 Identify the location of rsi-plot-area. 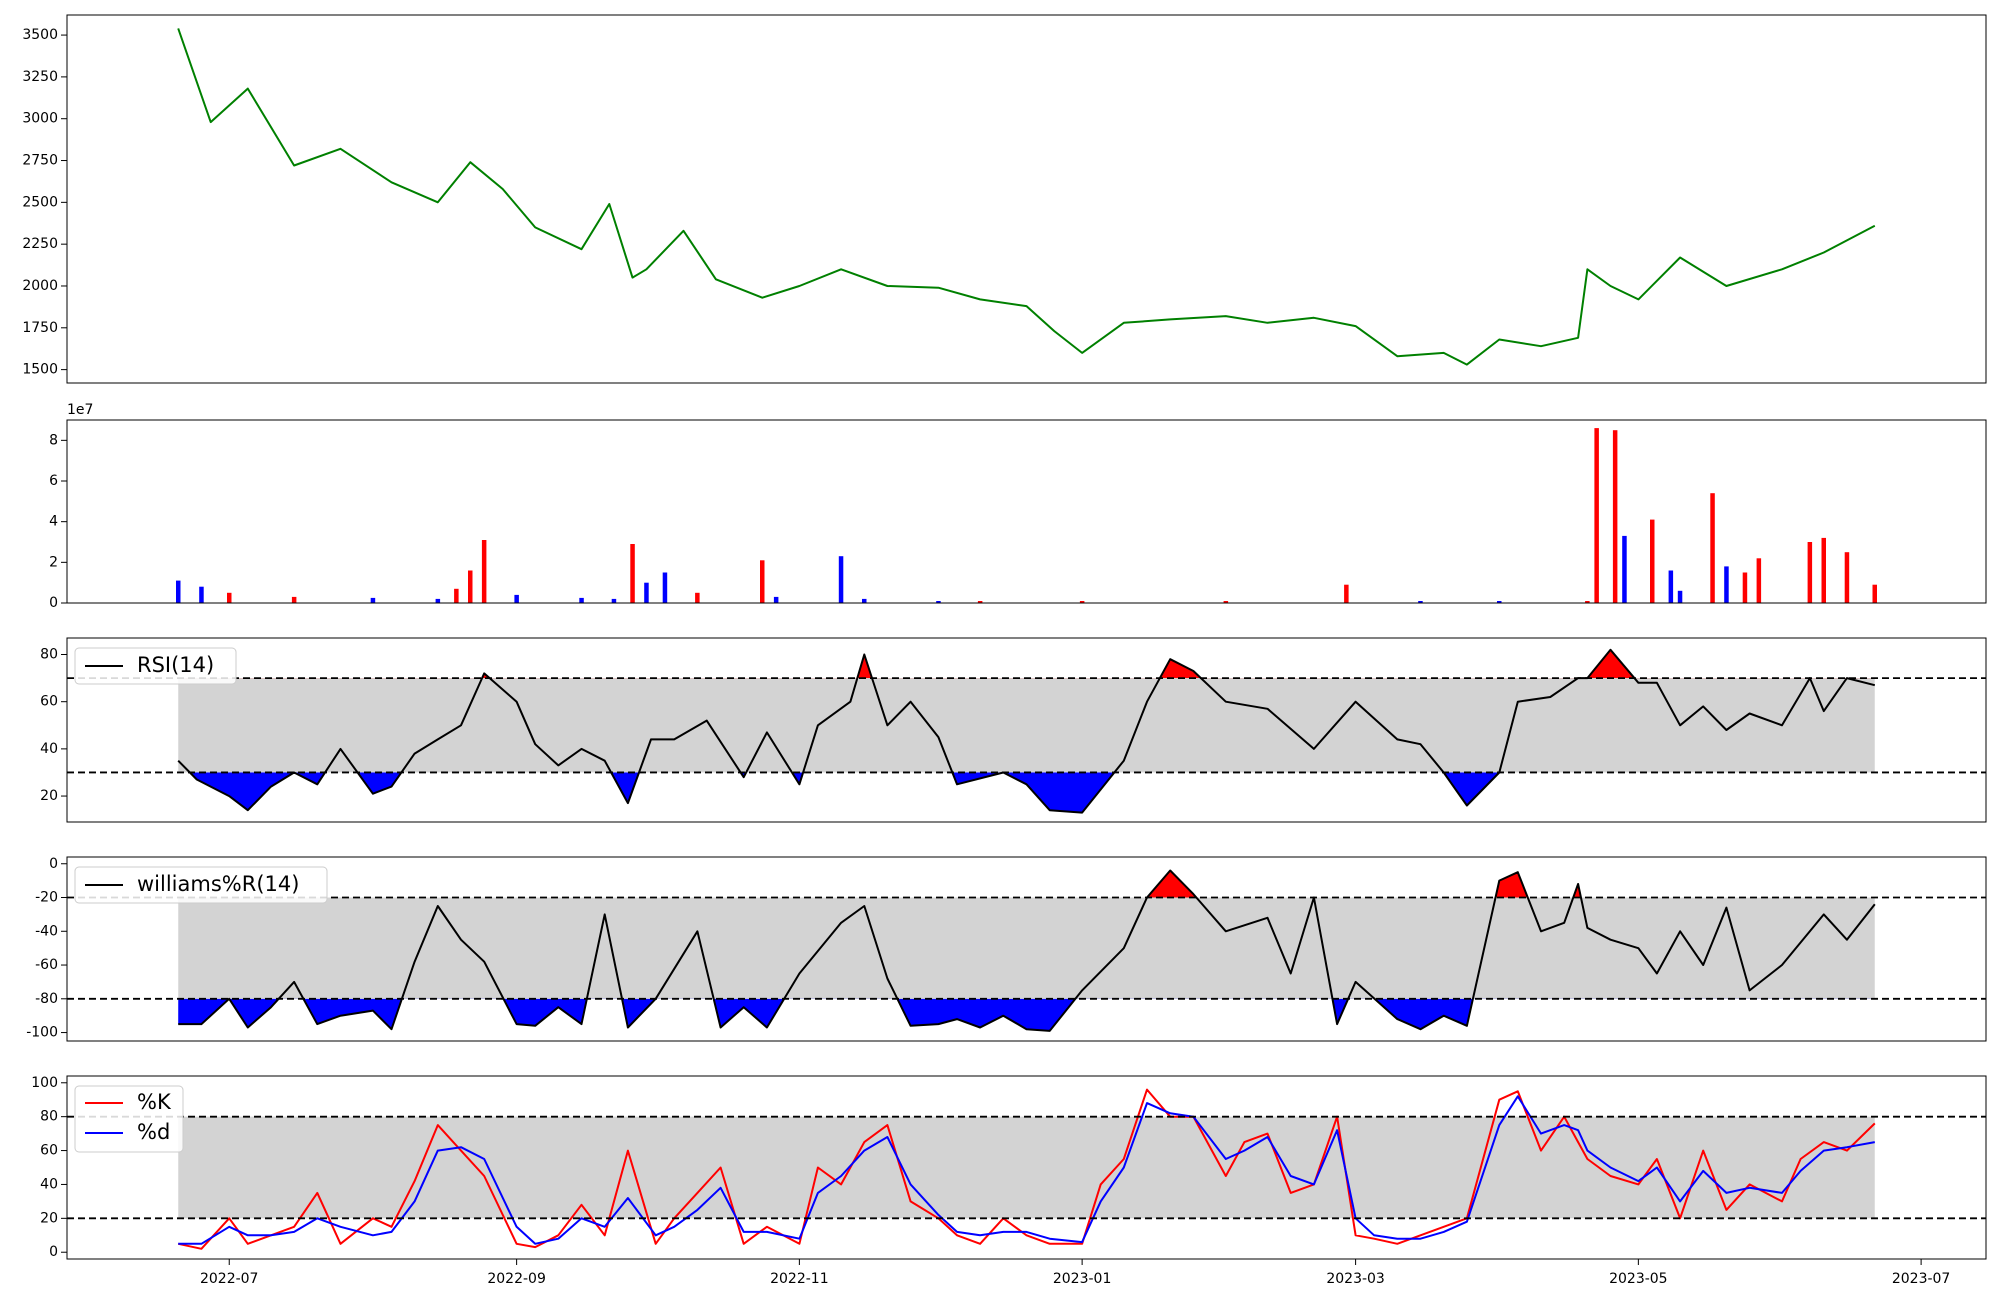
(1026, 731).